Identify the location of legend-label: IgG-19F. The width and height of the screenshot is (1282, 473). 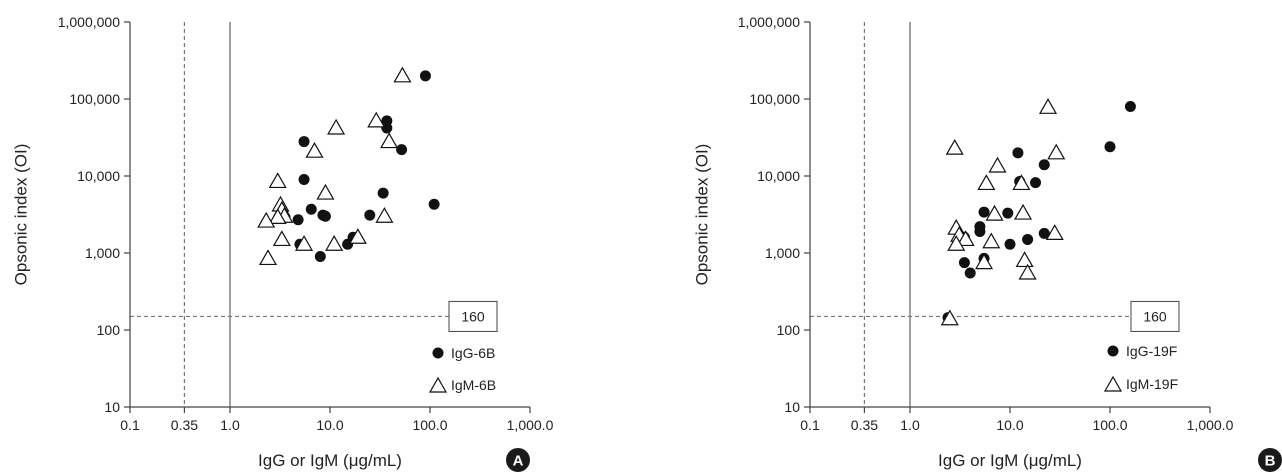
(1151, 351).